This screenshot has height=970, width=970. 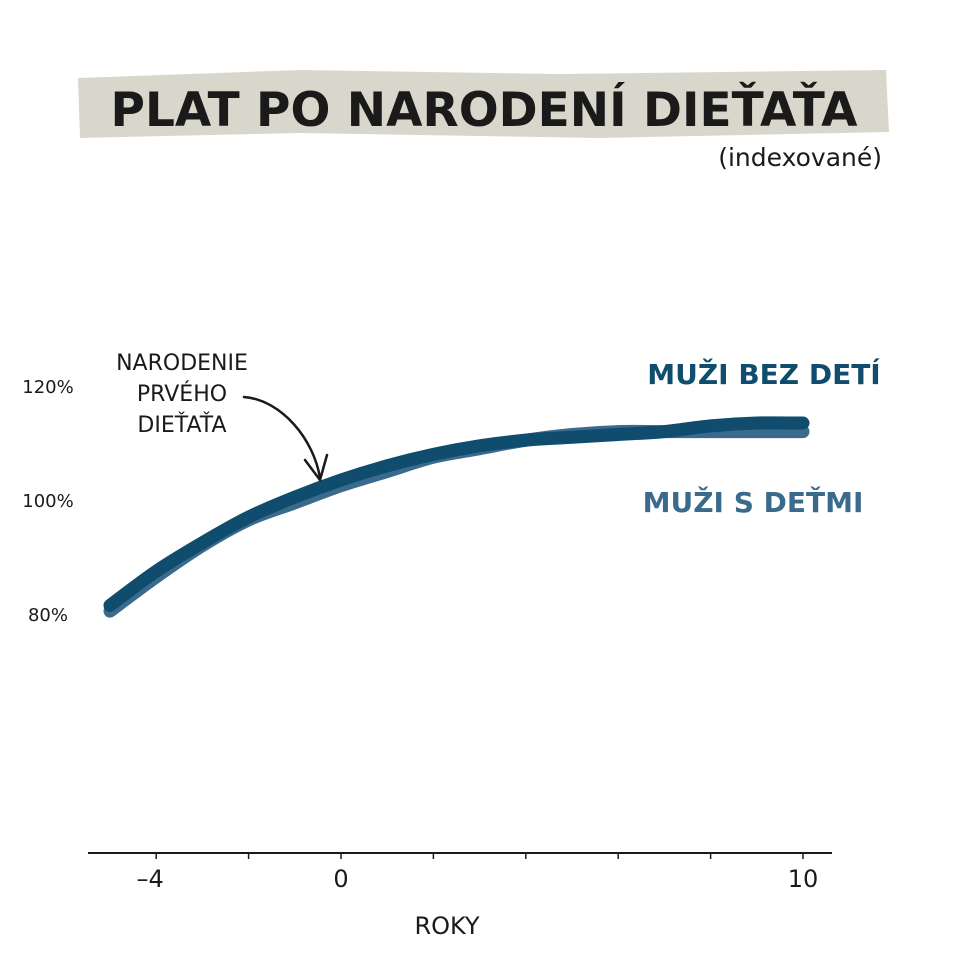 I want to click on annotation-arrow, so click(x=282, y=437).